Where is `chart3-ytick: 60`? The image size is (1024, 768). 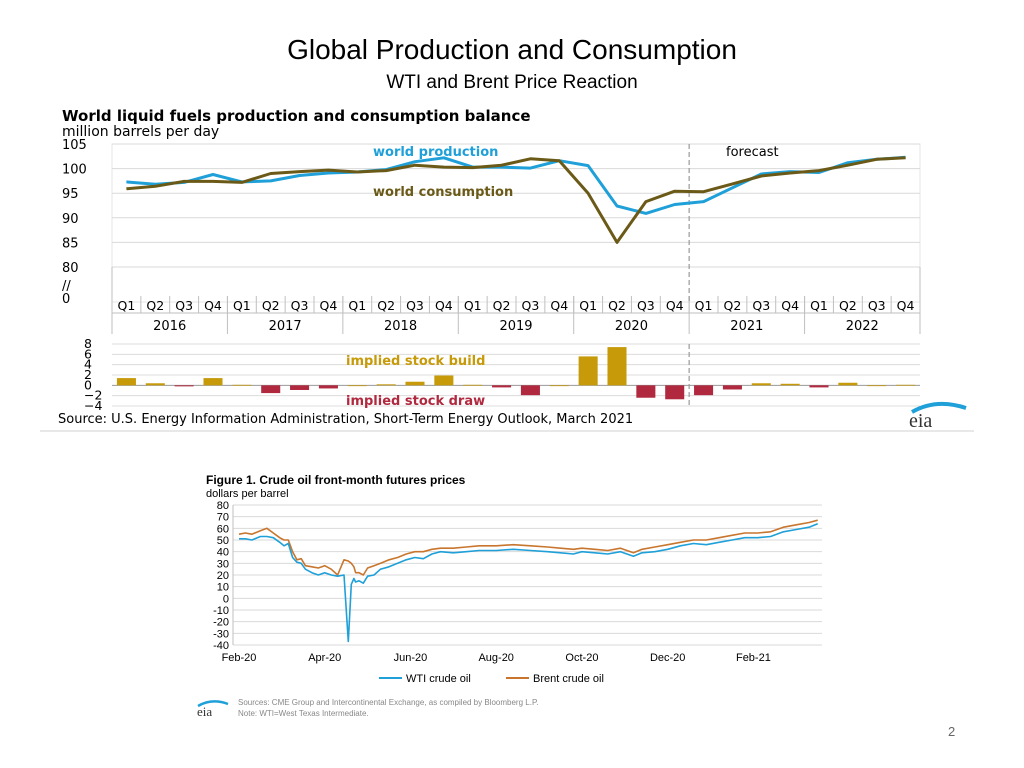 chart3-ytick: 60 is located at coordinates (223, 529).